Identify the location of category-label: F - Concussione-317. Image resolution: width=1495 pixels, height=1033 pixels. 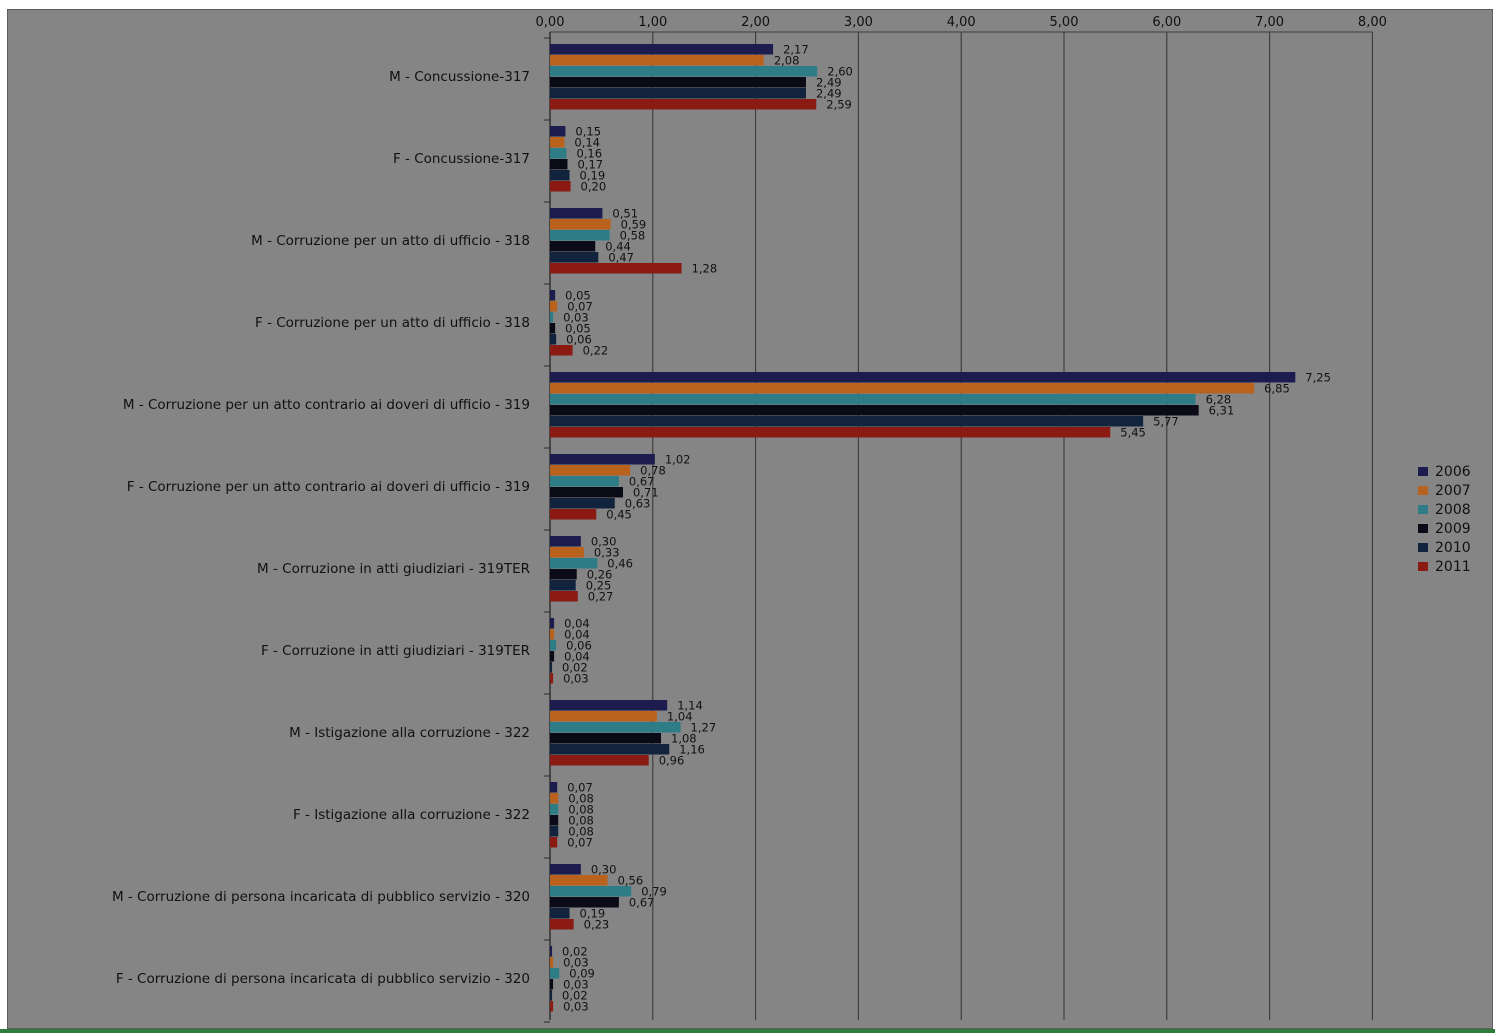
(461, 159).